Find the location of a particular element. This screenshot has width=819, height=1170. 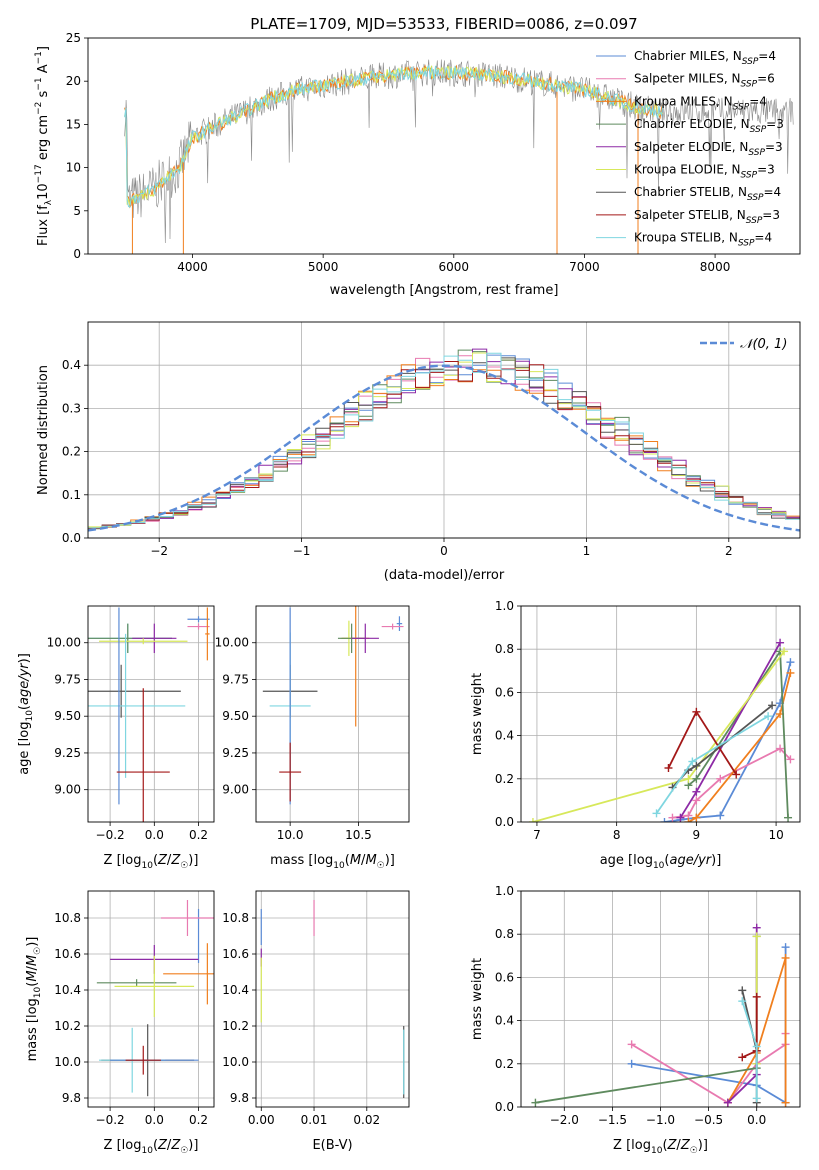

y-tick-label: 0.4 is located at coordinates (504, 1021).